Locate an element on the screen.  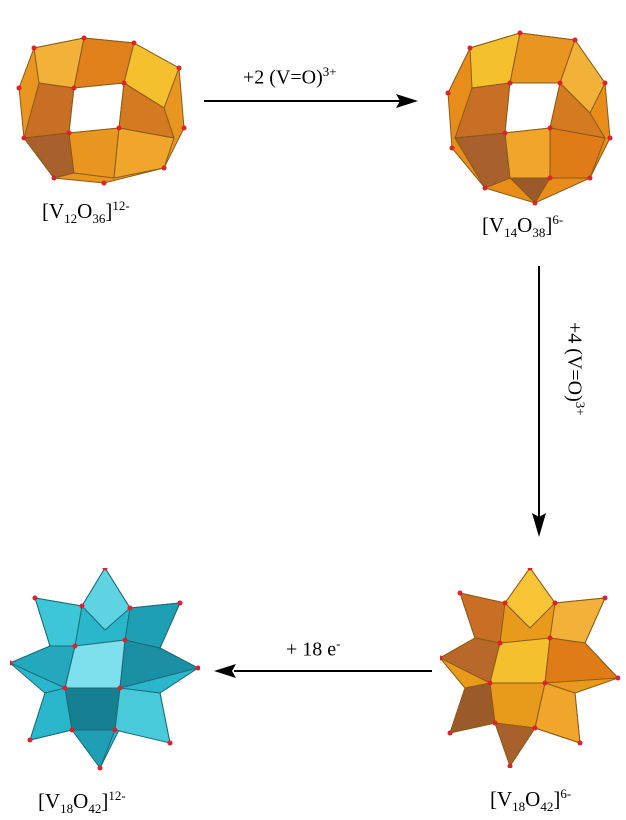
molecule-v18o42-reduced is located at coordinates (105, 670).